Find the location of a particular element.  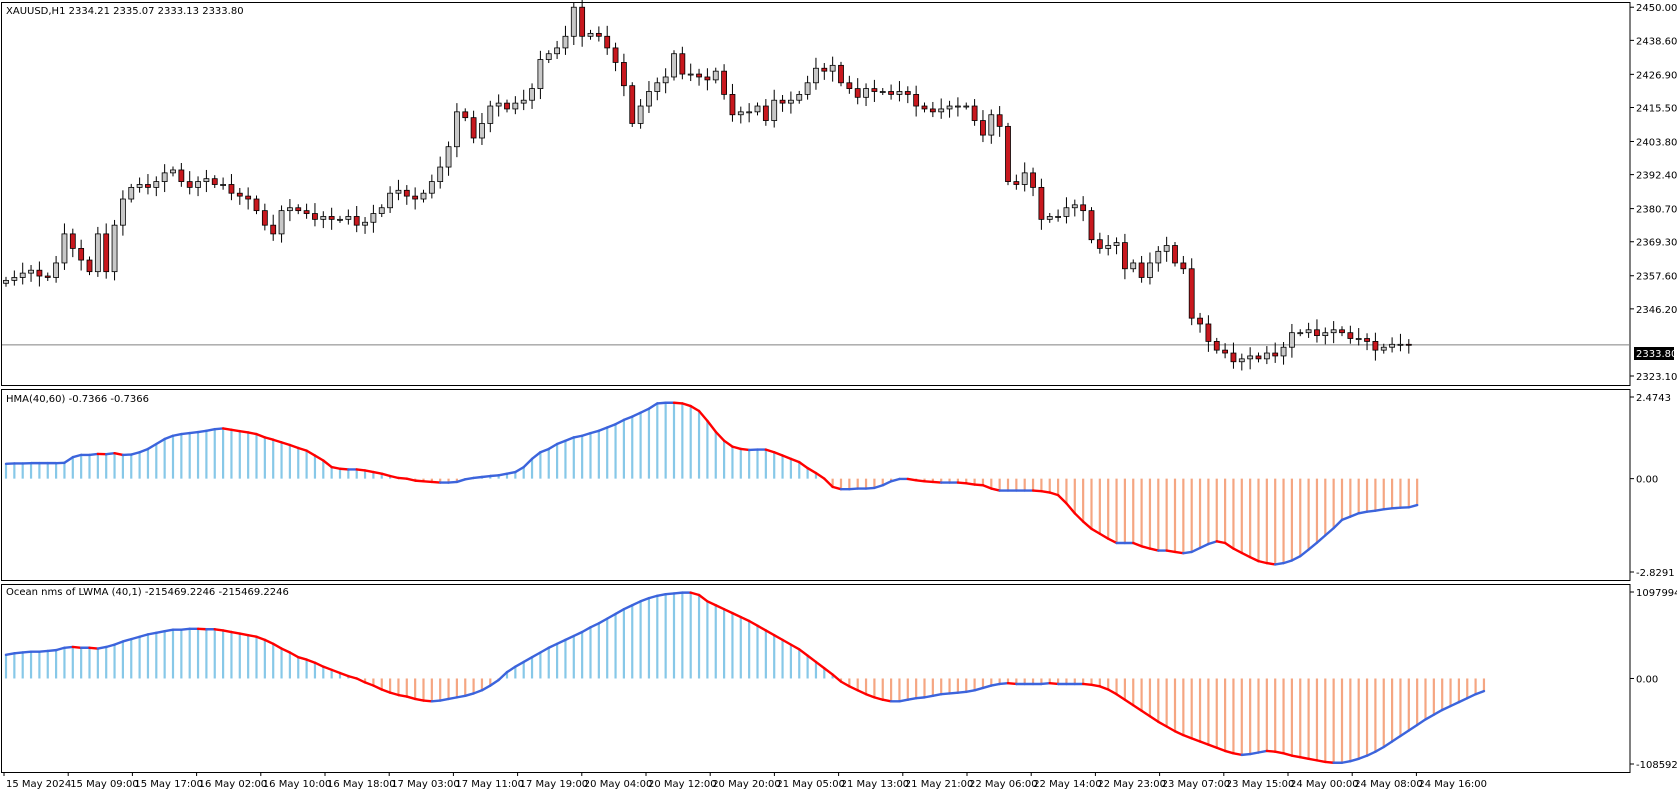

price-y-tick-label: 2392.40 is located at coordinates (1656, 176).